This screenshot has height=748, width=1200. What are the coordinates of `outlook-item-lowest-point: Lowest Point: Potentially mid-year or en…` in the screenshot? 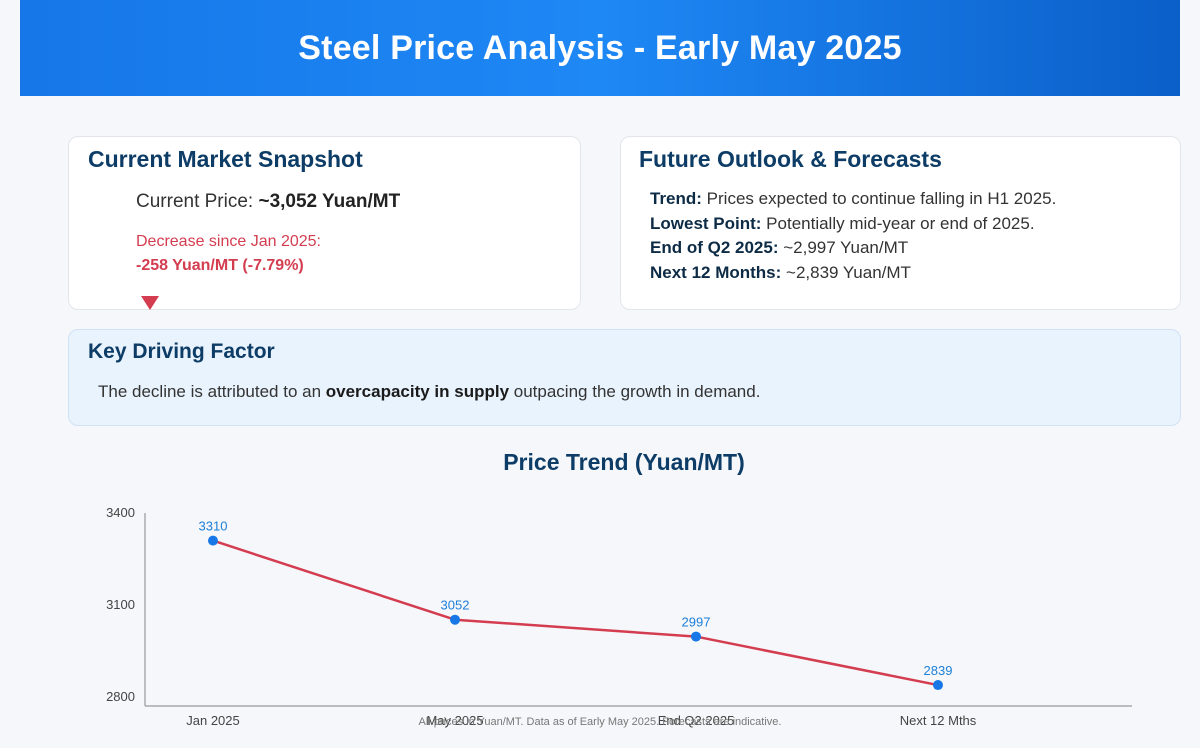 It's located at (853, 224).